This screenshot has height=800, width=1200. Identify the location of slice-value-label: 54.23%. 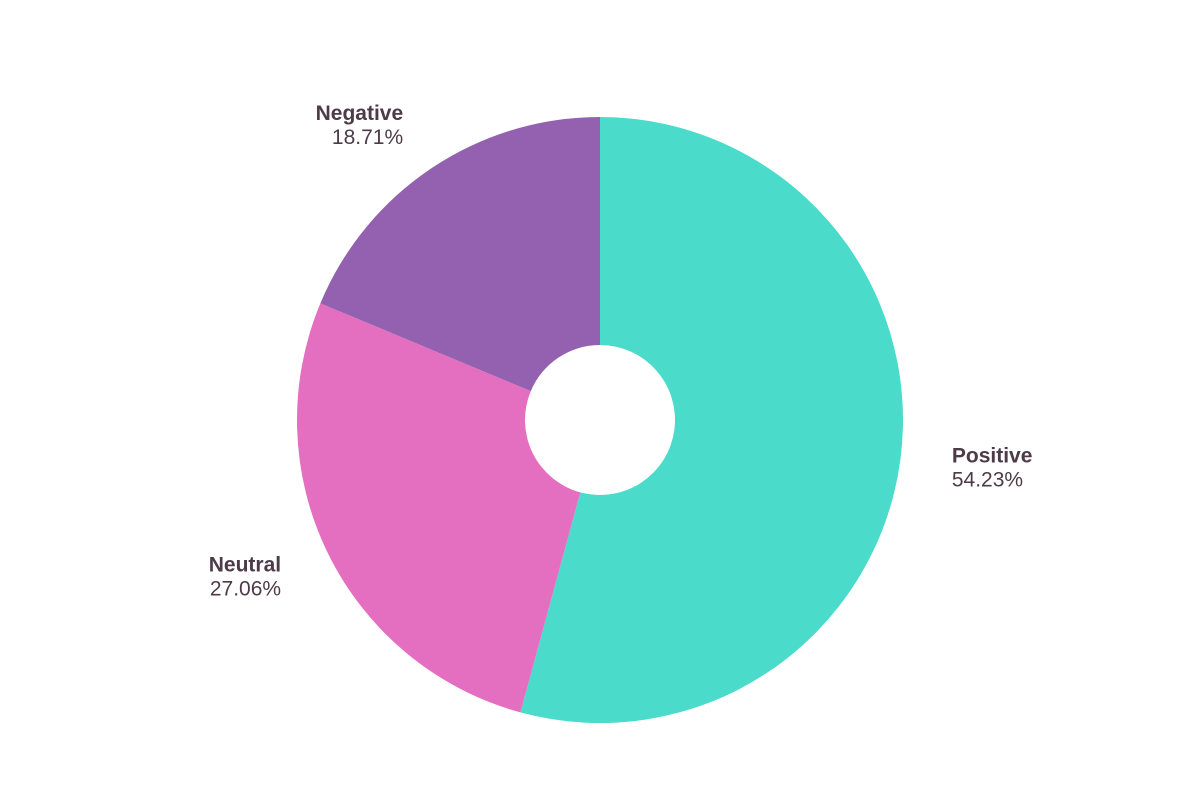
(987, 480).